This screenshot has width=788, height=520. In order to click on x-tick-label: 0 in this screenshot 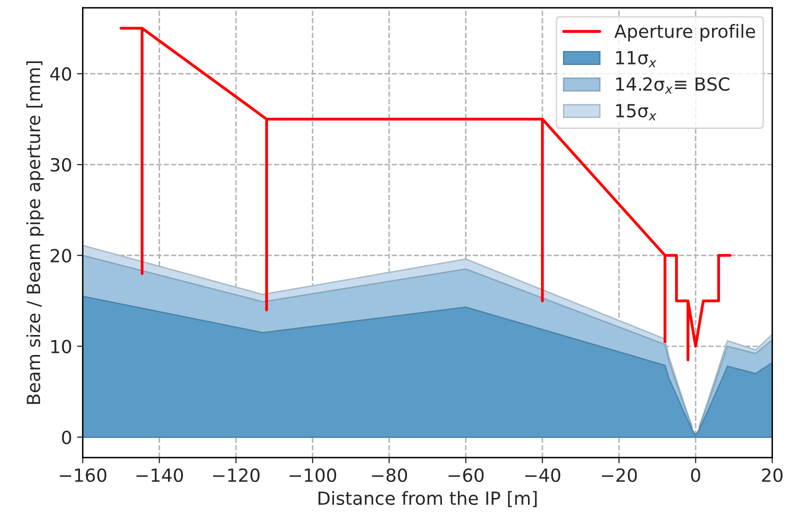, I will do `click(695, 475)`.